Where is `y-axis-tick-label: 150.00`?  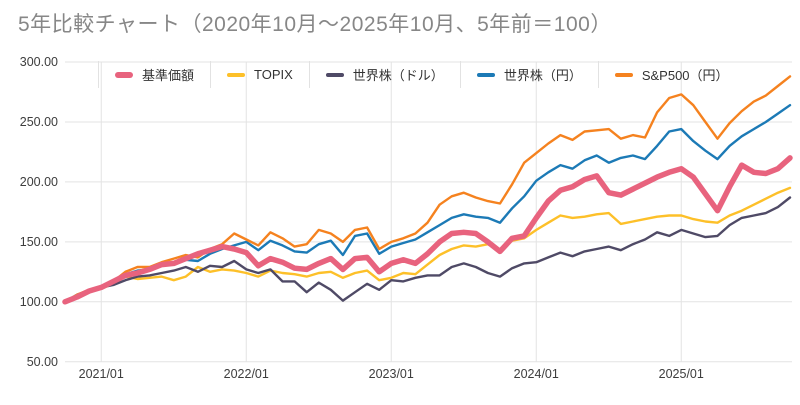
y-axis-tick-label: 150.00 is located at coordinates (39, 242).